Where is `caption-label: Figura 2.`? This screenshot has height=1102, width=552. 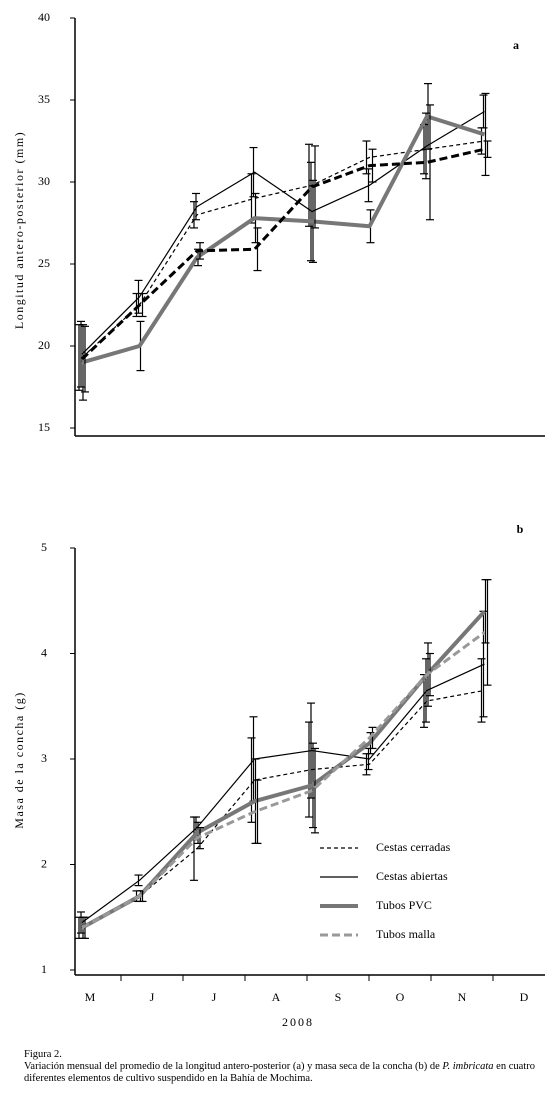 caption-label: Figura 2. is located at coordinates (43, 1054).